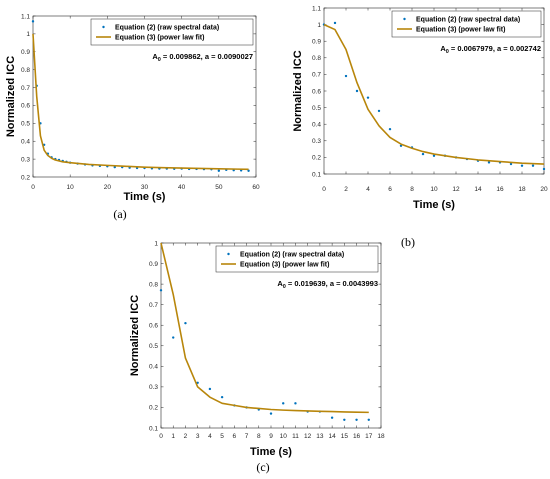  Describe the element at coordinates (320, 436) in the screenshot. I see `x-tick-label: 13` at that location.